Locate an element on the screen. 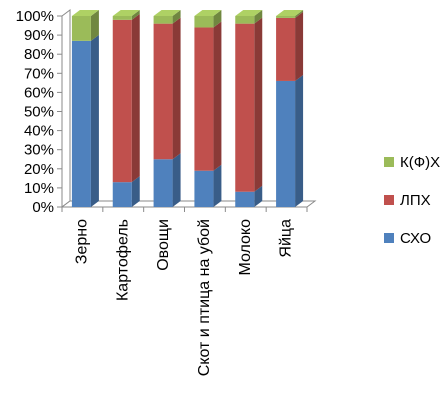 The image size is (448, 407). bar-4-series-0-side is located at coordinates (258, 196).